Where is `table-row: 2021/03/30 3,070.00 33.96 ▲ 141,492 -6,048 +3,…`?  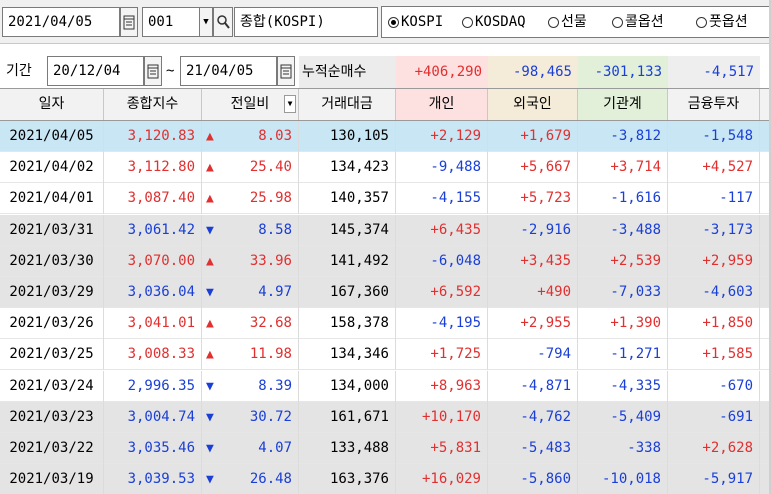
table-row: 2021/03/30 3,070.00 33.96 ▲ 141,492 -6,048 +3,… is located at coordinates (385, 261).